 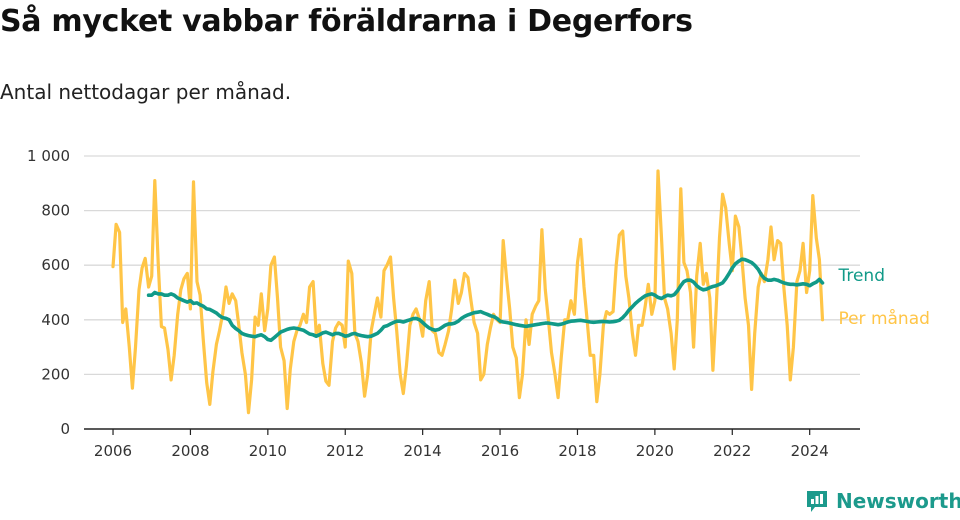 I want to click on x-tick-label: 2024, so click(x=810, y=451).